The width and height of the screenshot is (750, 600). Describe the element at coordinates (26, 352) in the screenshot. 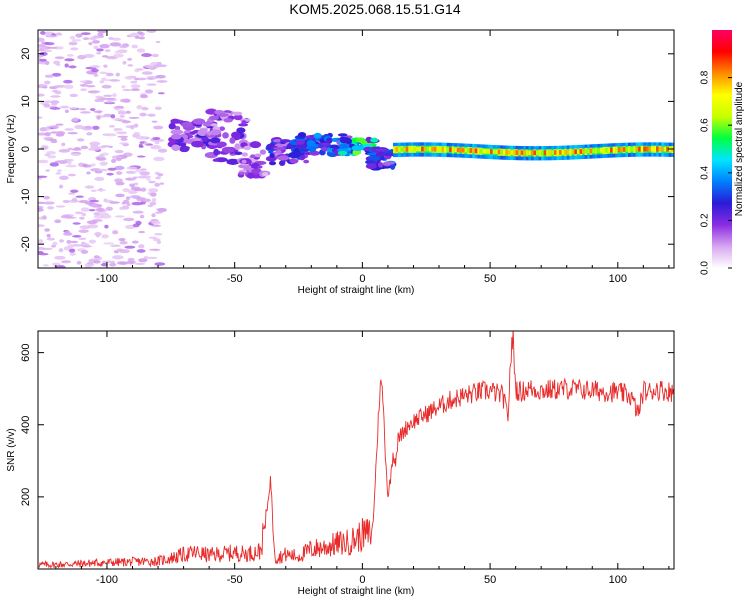

I see `snr-y-tick-label: 600` at that location.